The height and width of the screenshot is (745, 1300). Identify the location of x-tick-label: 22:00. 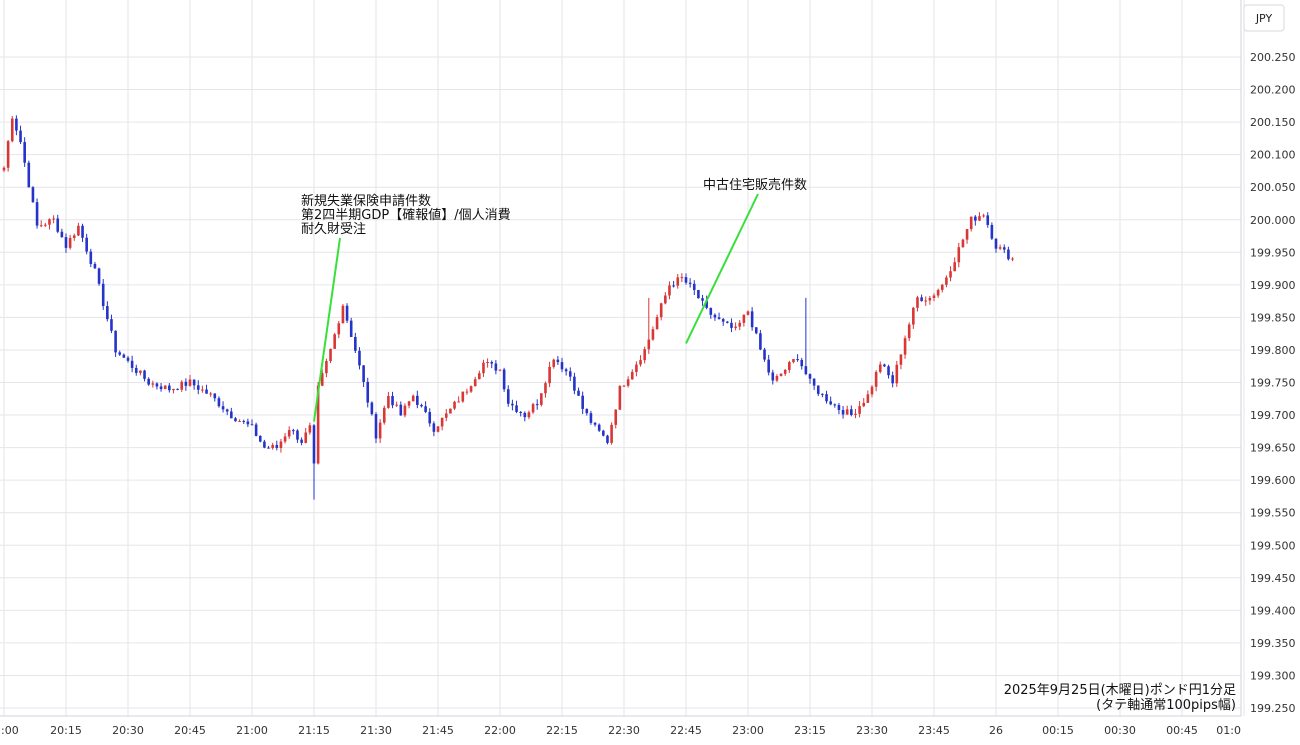
(500, 730).